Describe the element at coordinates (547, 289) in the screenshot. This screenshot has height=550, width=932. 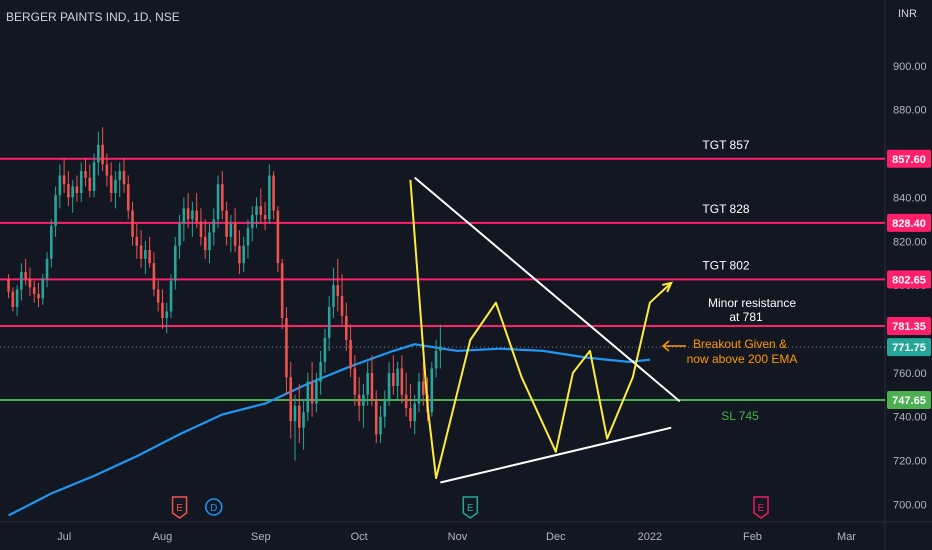
I see `triangle-upper-trendline` at that location.